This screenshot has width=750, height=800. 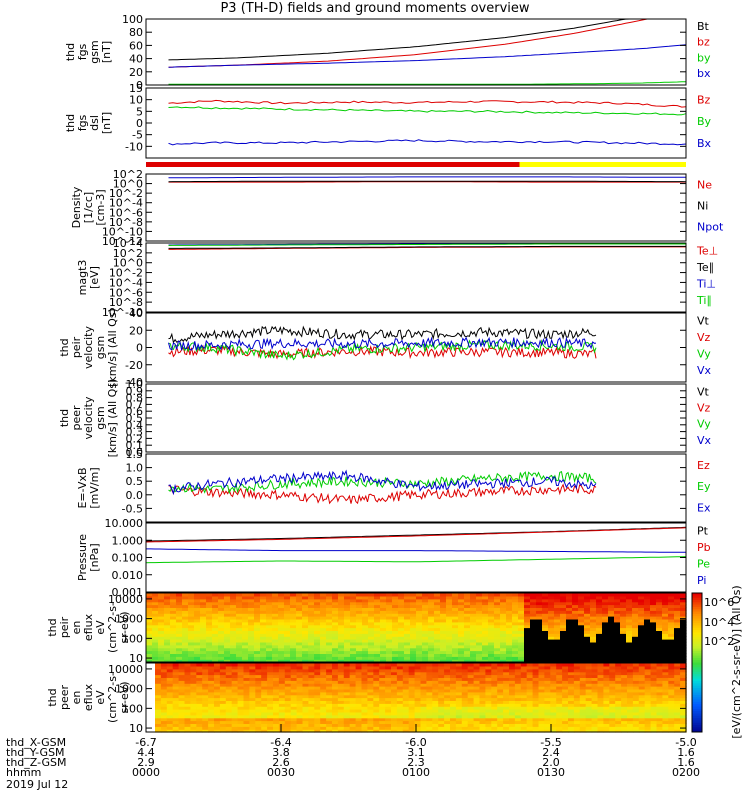 What do you see at coordinates (126, 212) in the screenshot?
I see `y-tick-label: 10^-6` at bounding box center [126, 212].